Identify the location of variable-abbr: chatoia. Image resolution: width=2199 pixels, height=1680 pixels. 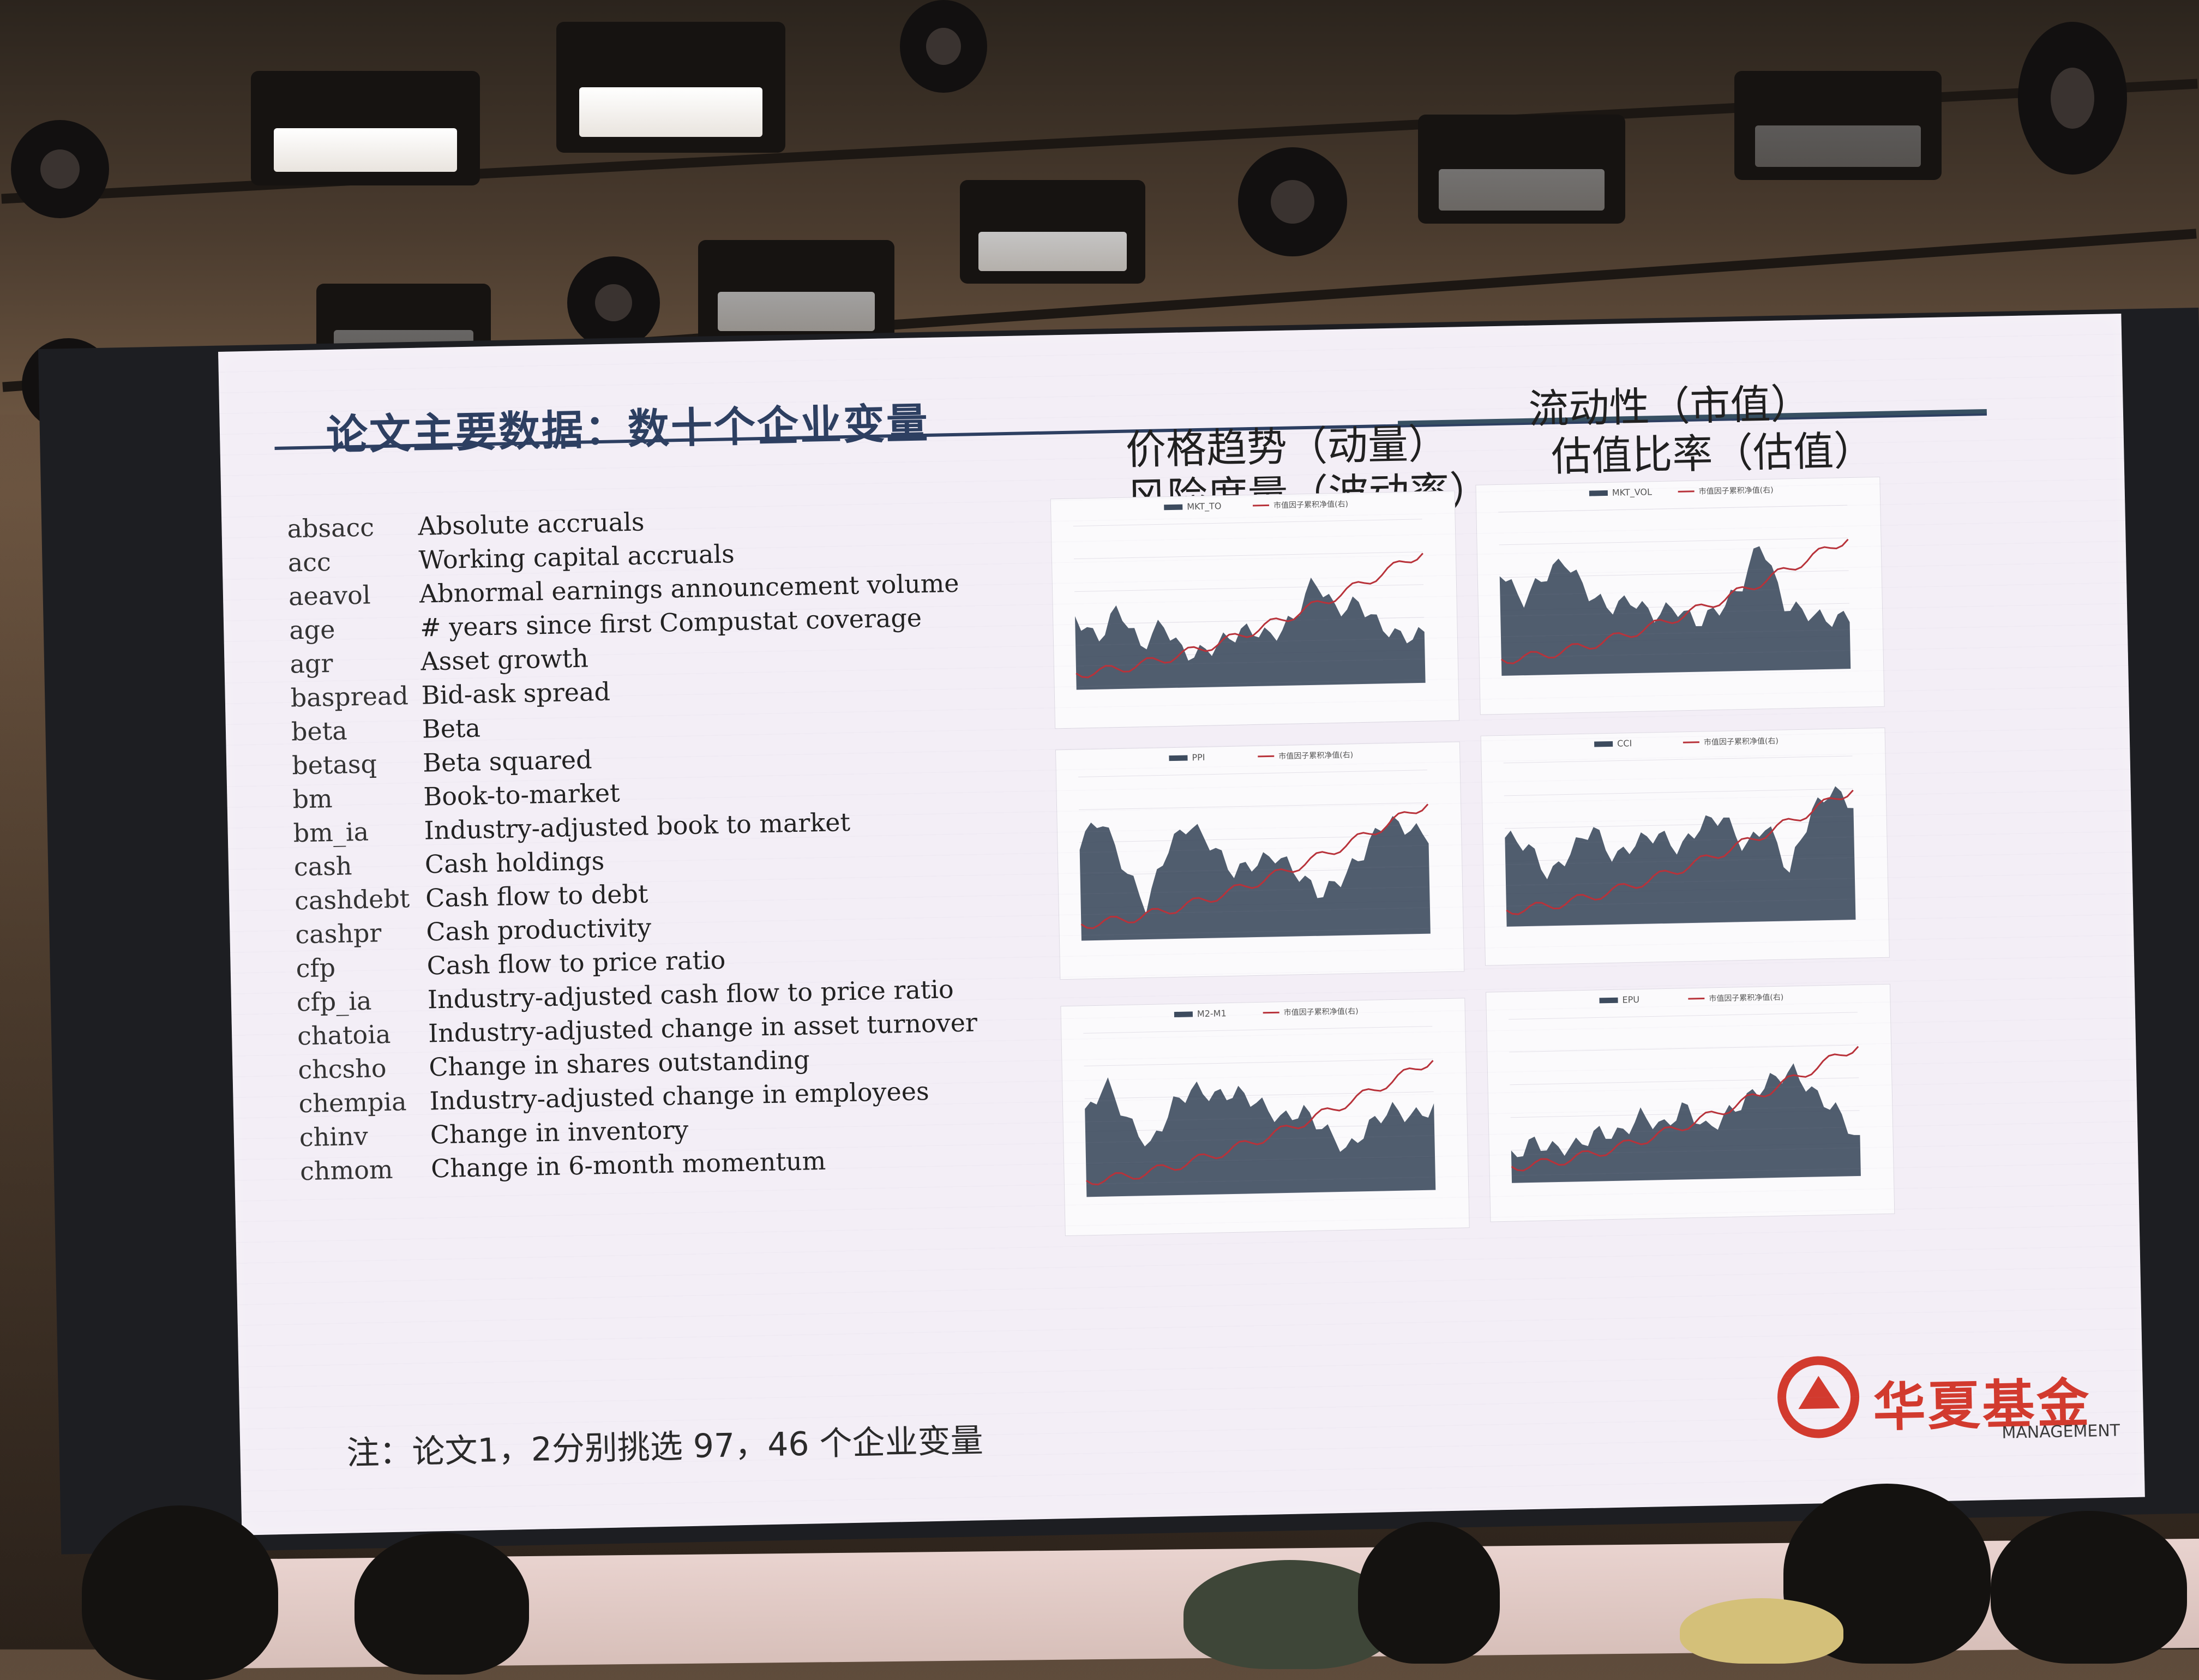
(344, 1035).